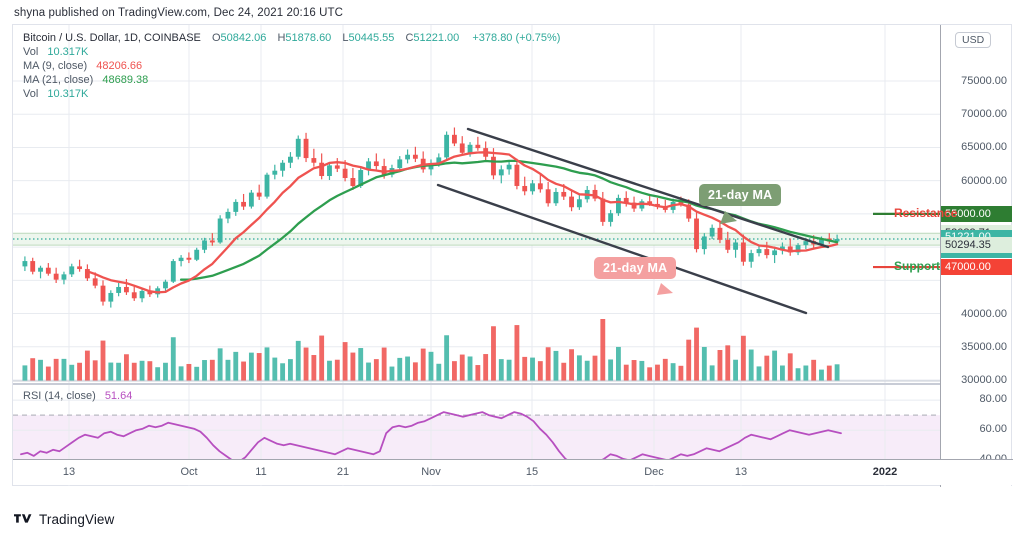 This screenshot has width=1024, height=543. I want to click on price-axis-label: 30000.00, so click(984, 380).